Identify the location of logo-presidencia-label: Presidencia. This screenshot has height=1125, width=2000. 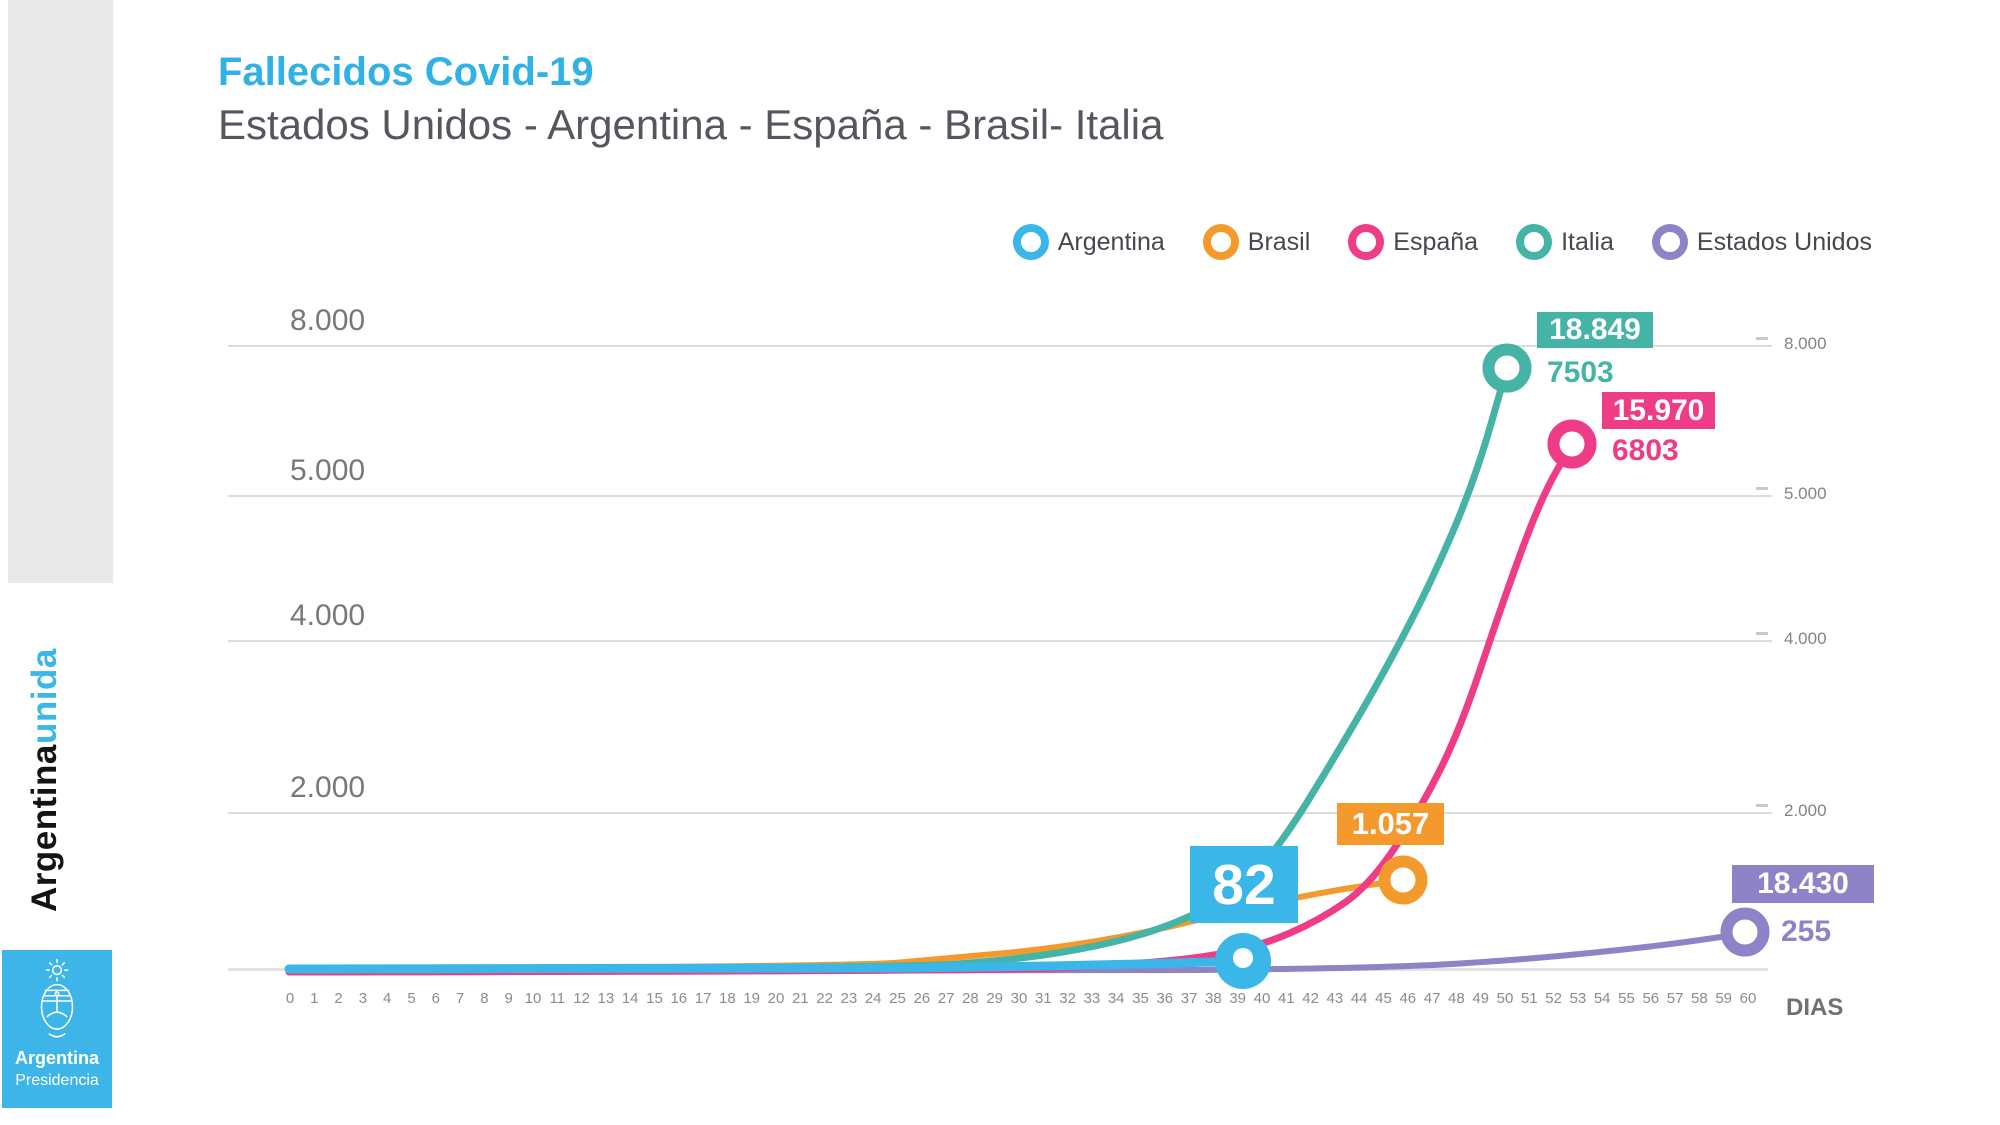
(57, 1080).